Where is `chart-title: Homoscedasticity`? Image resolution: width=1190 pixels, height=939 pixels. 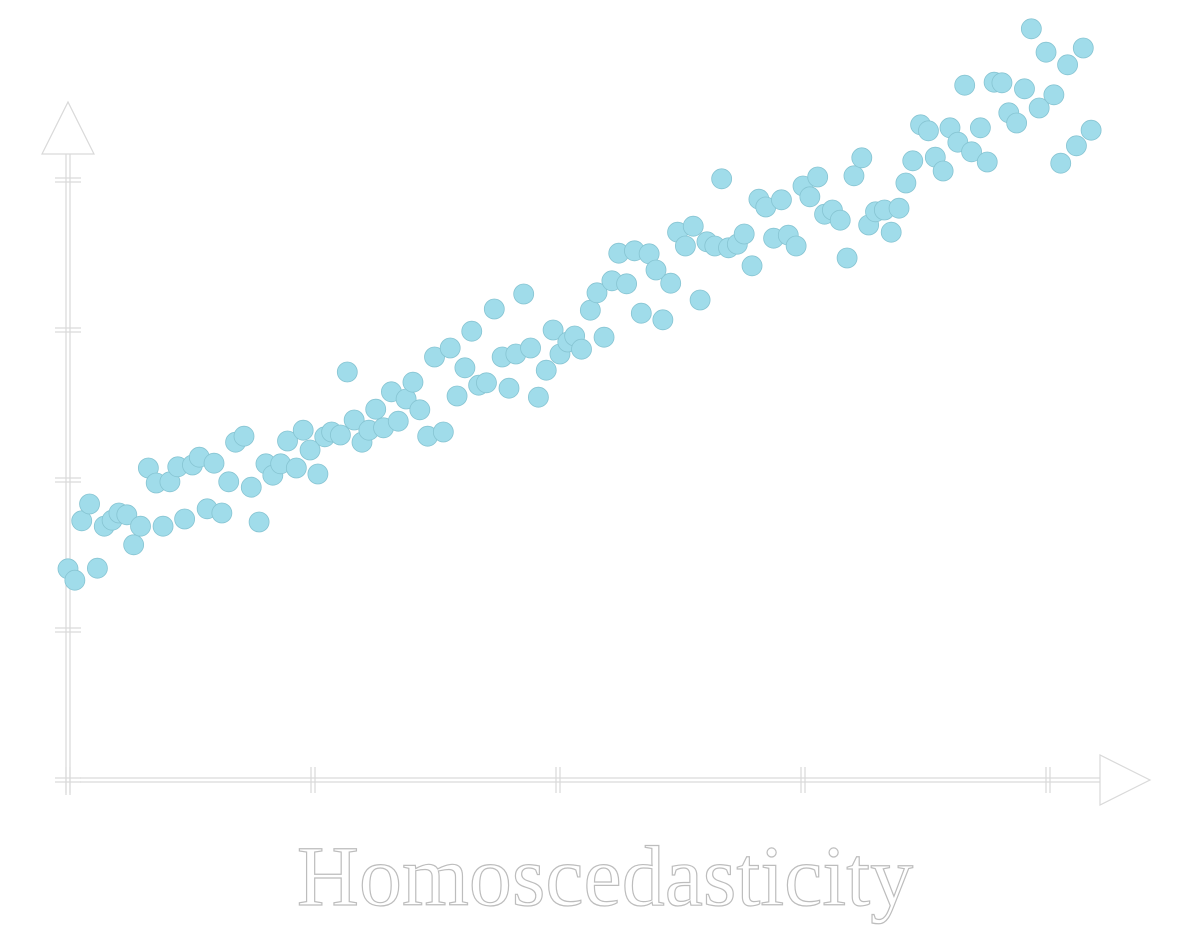
chart-title: Homoscedasticity is located at coordinates (605, 876).